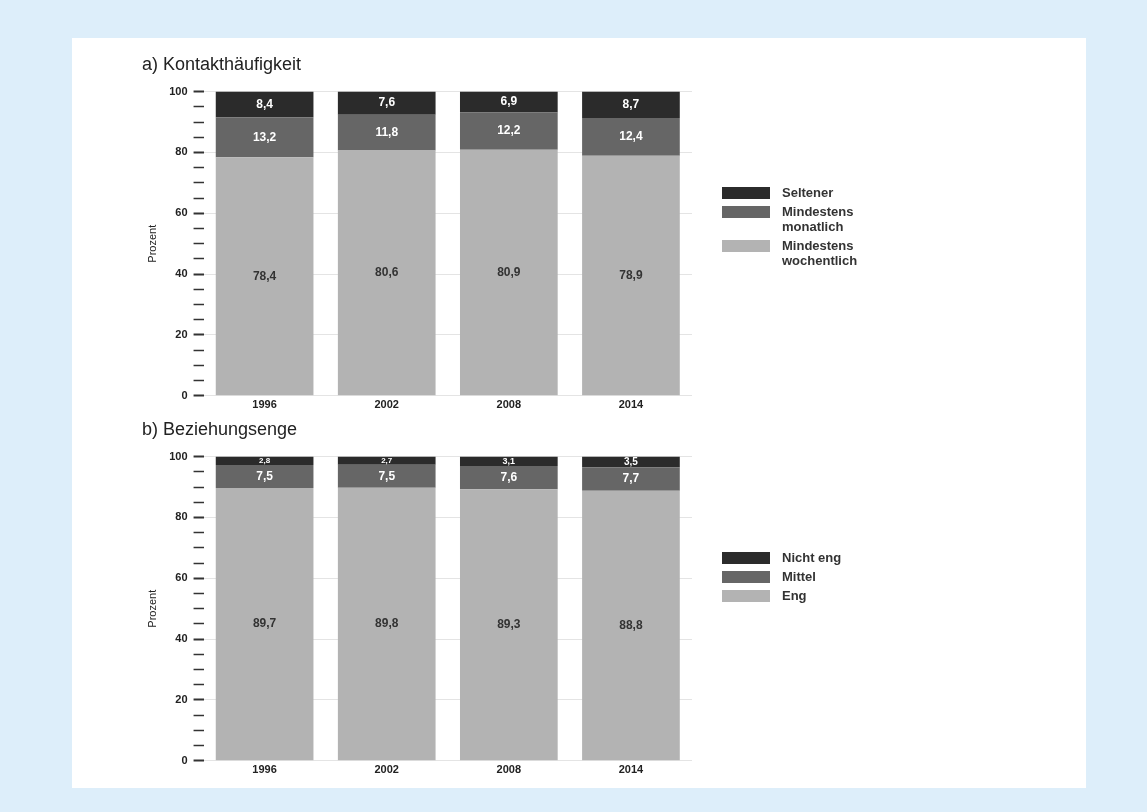 This screenshot has width=1147, height=812. I want to click on data-label: 7,7, so click(631, 478).